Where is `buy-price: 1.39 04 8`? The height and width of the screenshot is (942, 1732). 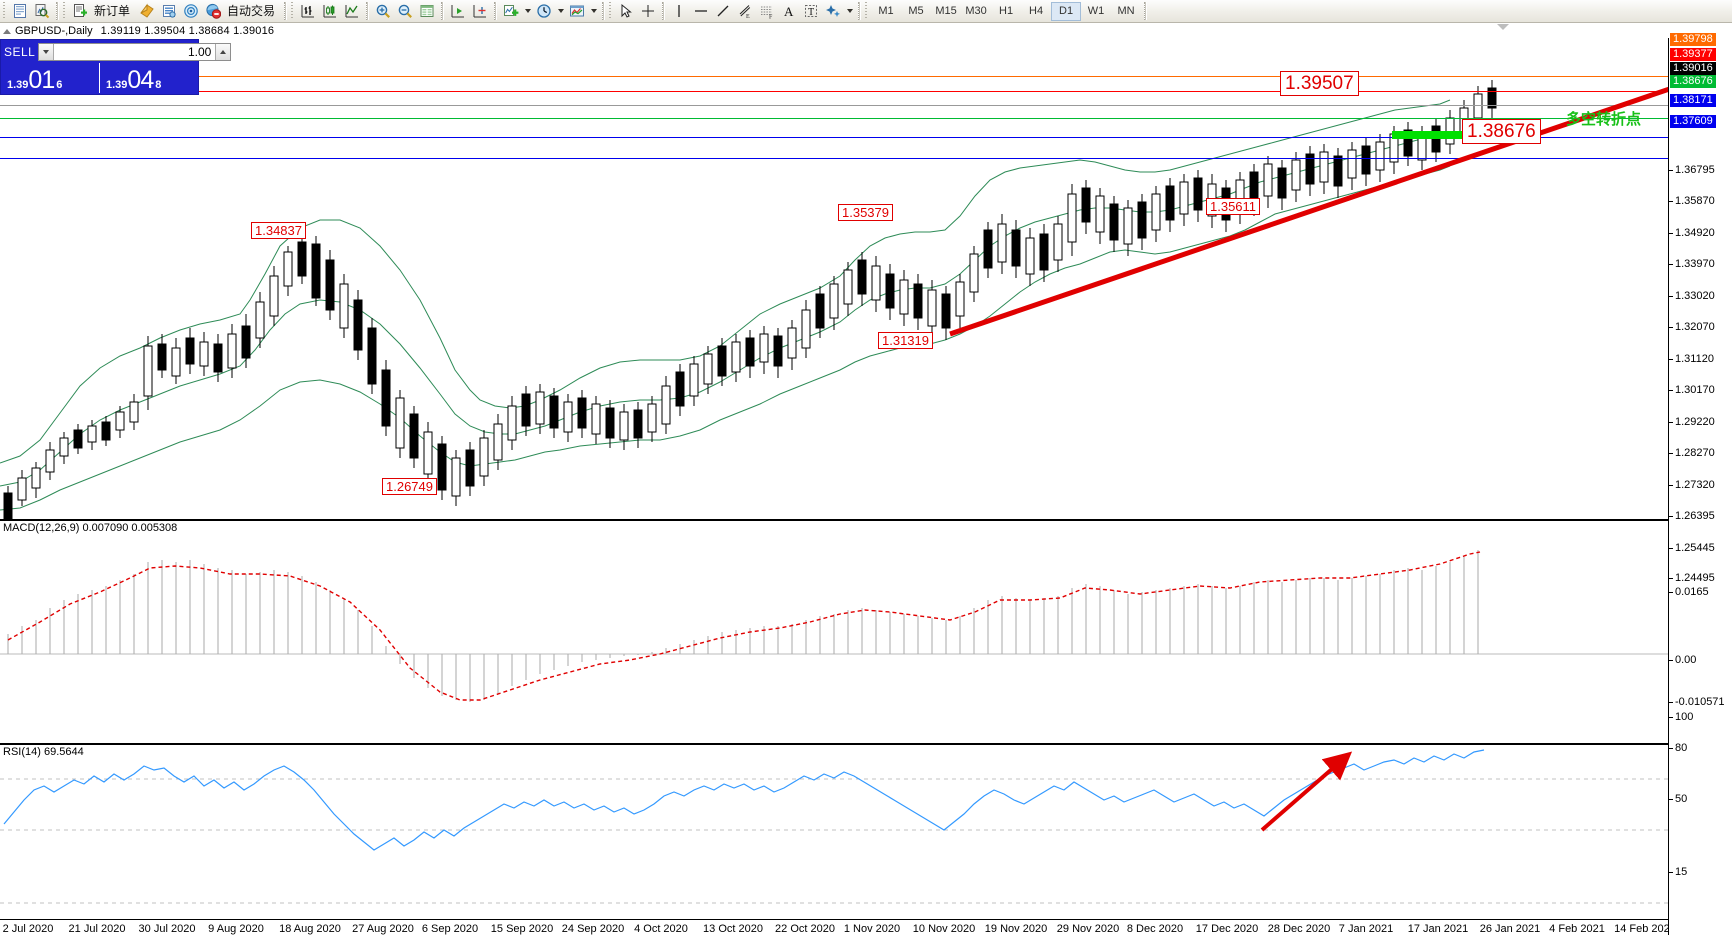
buy-price: 1.39 04 8 is located at coordinates (149, 78).